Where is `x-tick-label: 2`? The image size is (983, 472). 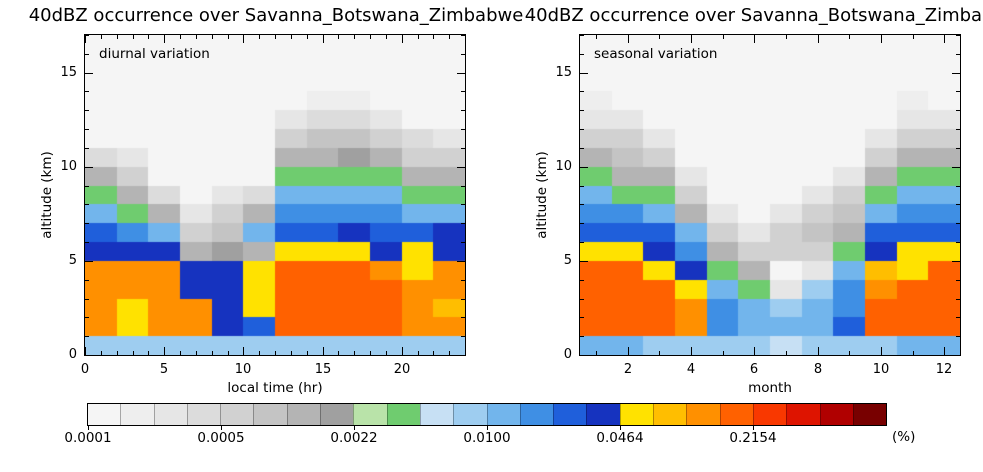
x-tick-label: 2 is located at coordinates (628, 369).